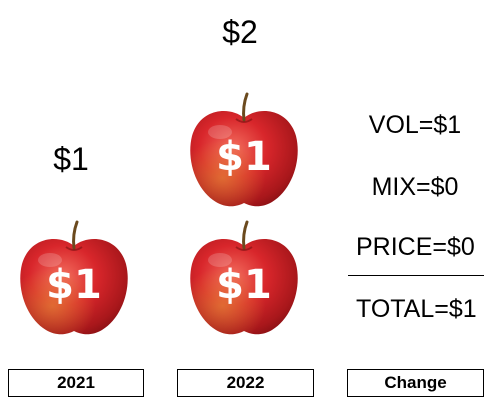 Image resolution: width=494 pixels, height=407 pixels. What do you see at coordinates (71, 159) in the screenshot?
I see `total-2021: $1` at bounding box center [71, 159].